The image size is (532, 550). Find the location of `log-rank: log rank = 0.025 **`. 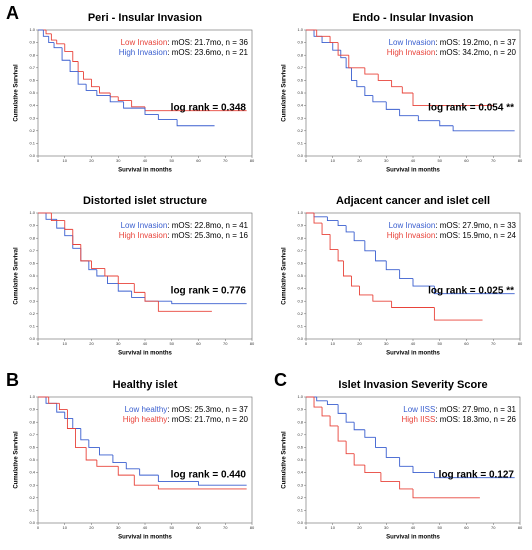

log-rank: log rank = 0.025 ** is located at coordinates (471, 291).